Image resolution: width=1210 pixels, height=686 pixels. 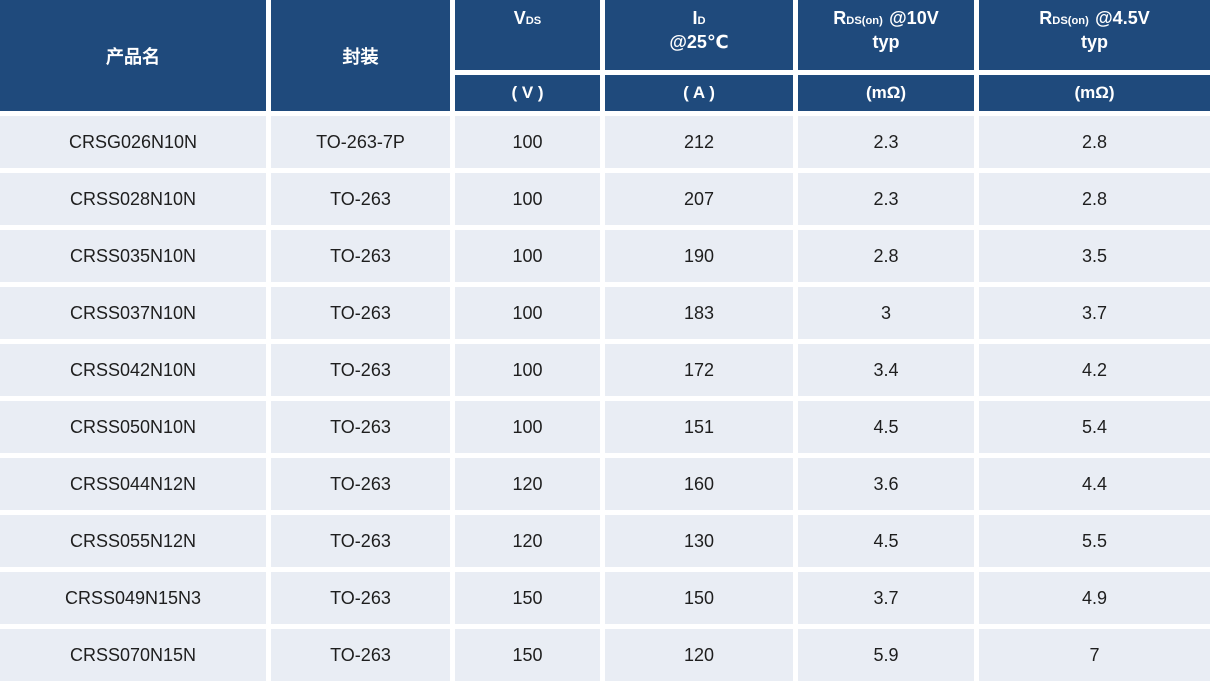 I want to click on cell-rds10: 5.9, so click(x=886, y=655).